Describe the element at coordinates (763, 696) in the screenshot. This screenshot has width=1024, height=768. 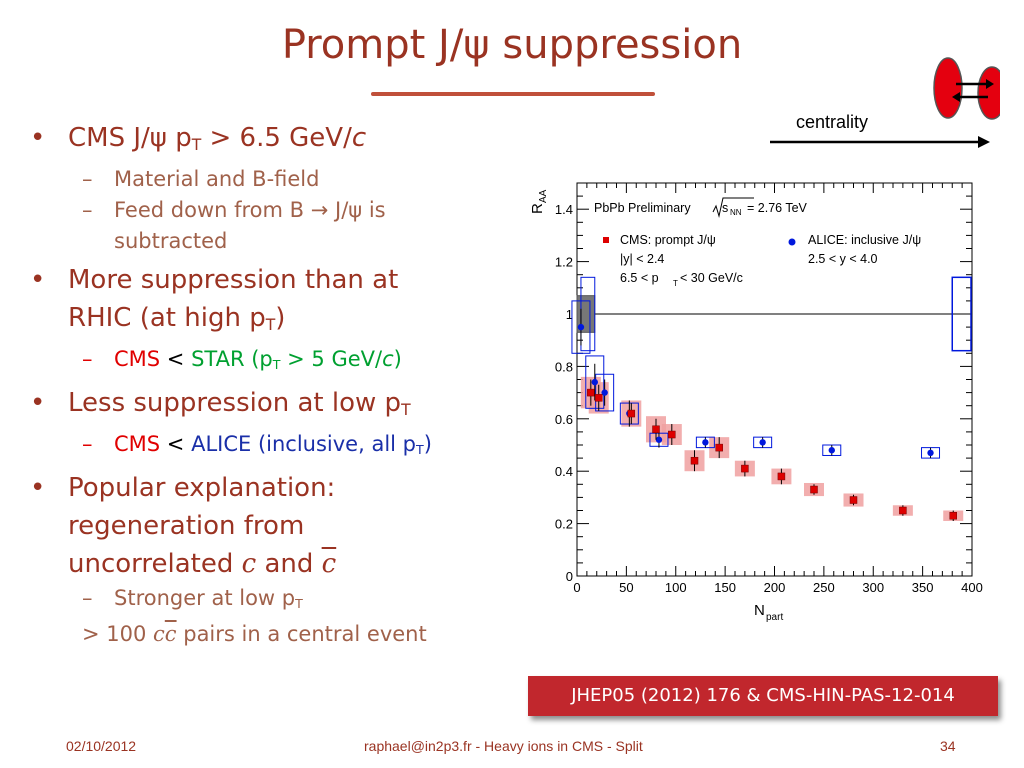
I see `reference-box: JHEP05 (2012) 176 & CMS-HIN-PAS-12-014` at that location.